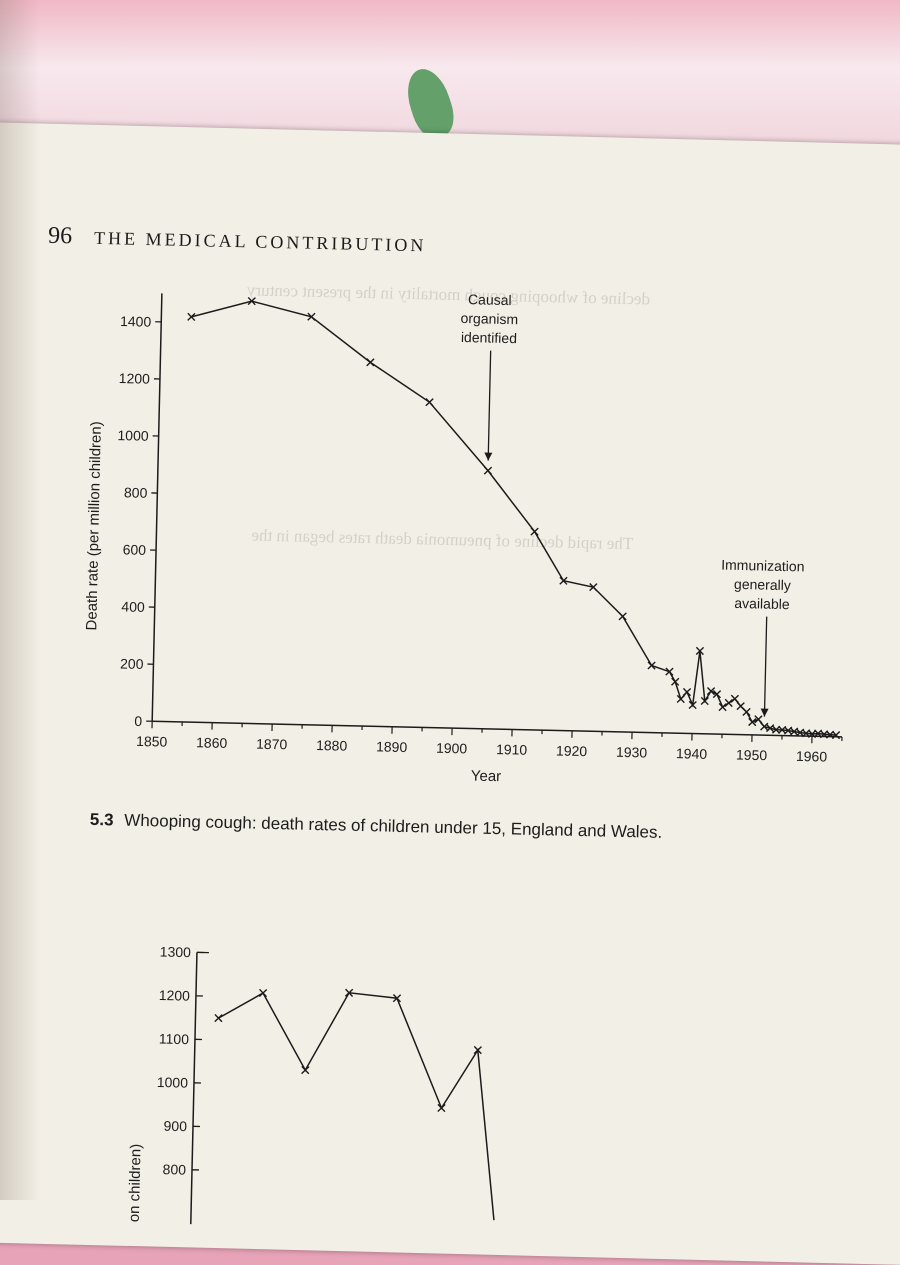 This screenshot has width=900, height=1265. Describe the element at coordinates (632, 752) in the screenshot. I see `chart1-x-tick-label: 1930` at that location.